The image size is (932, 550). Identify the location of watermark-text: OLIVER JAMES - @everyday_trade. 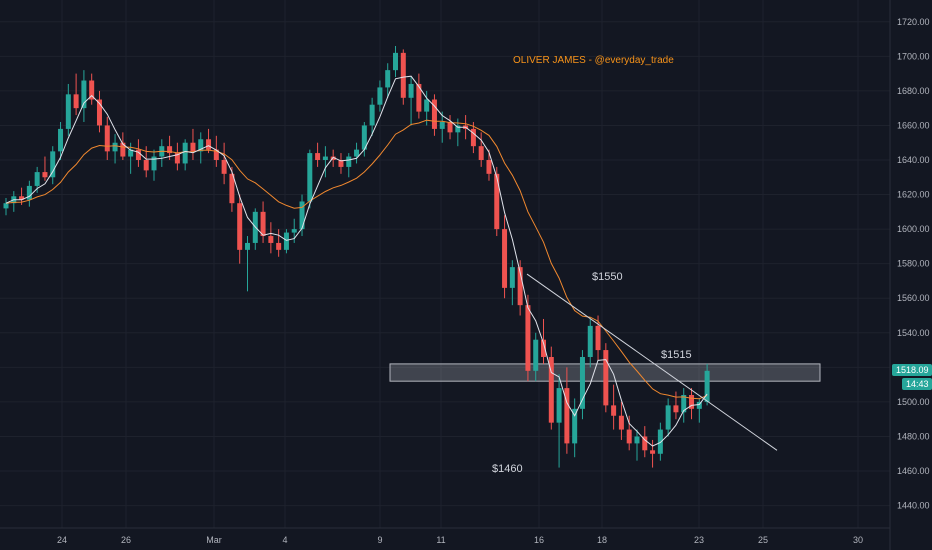
(593, 60).